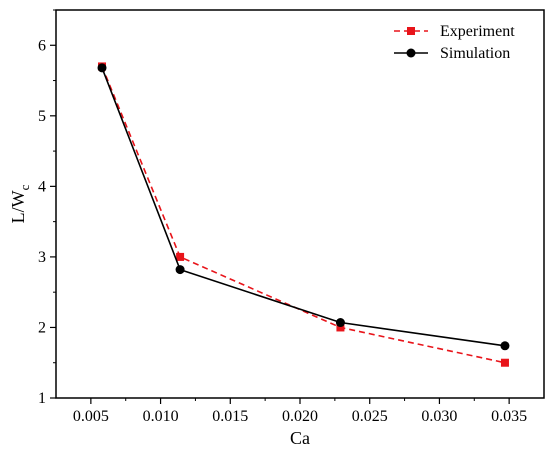  What do you see at coordinates (411, 53) in the screenshot?
I see `legend-simulation-marker` at bounding box center [411, 53].